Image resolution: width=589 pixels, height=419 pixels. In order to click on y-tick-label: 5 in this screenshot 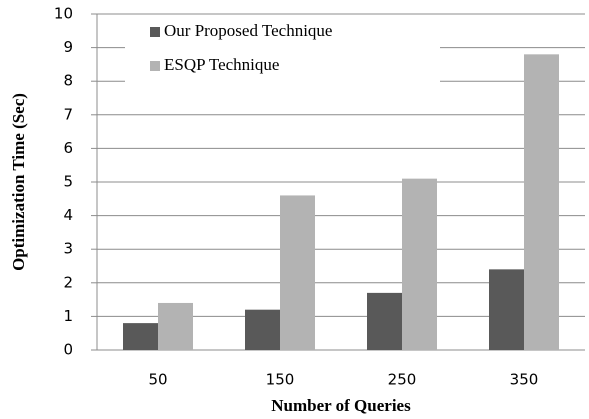, I will do `click(68, 182)`.